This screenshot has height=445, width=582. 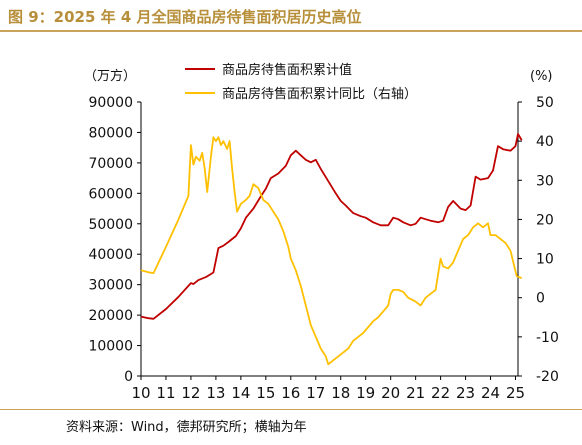 I want to click on legend-label: 商品房待售面积累计值, so click(x=287, y=70).